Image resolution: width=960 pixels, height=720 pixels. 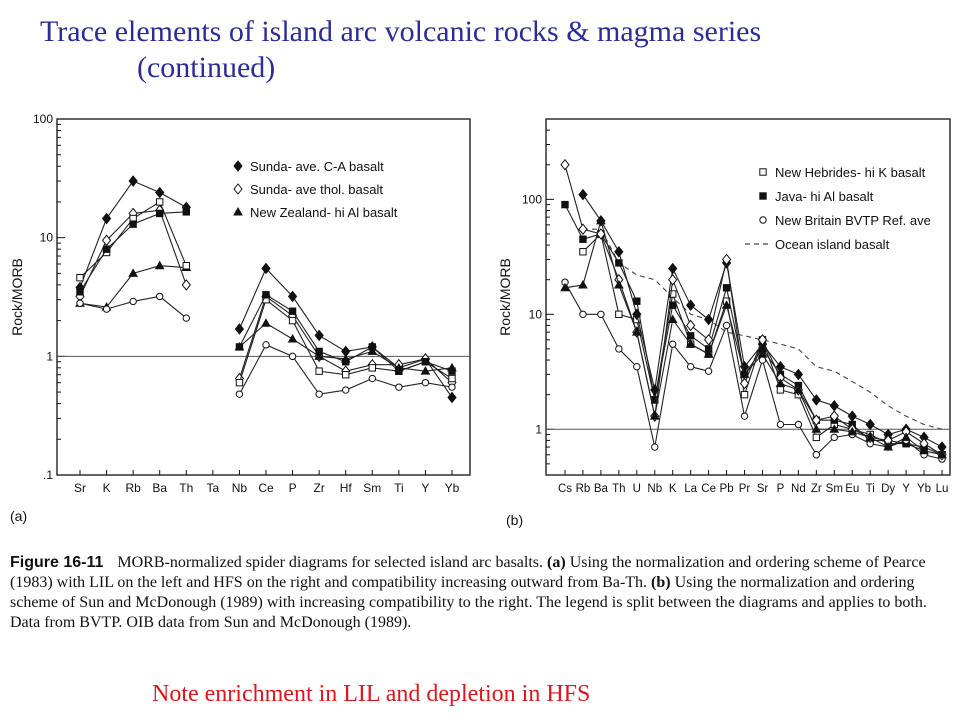 What do you see at coordinates (661, 582) in the screenshot?
I see `caption-part-b-label: (b)` at bounding box center [661, 582].